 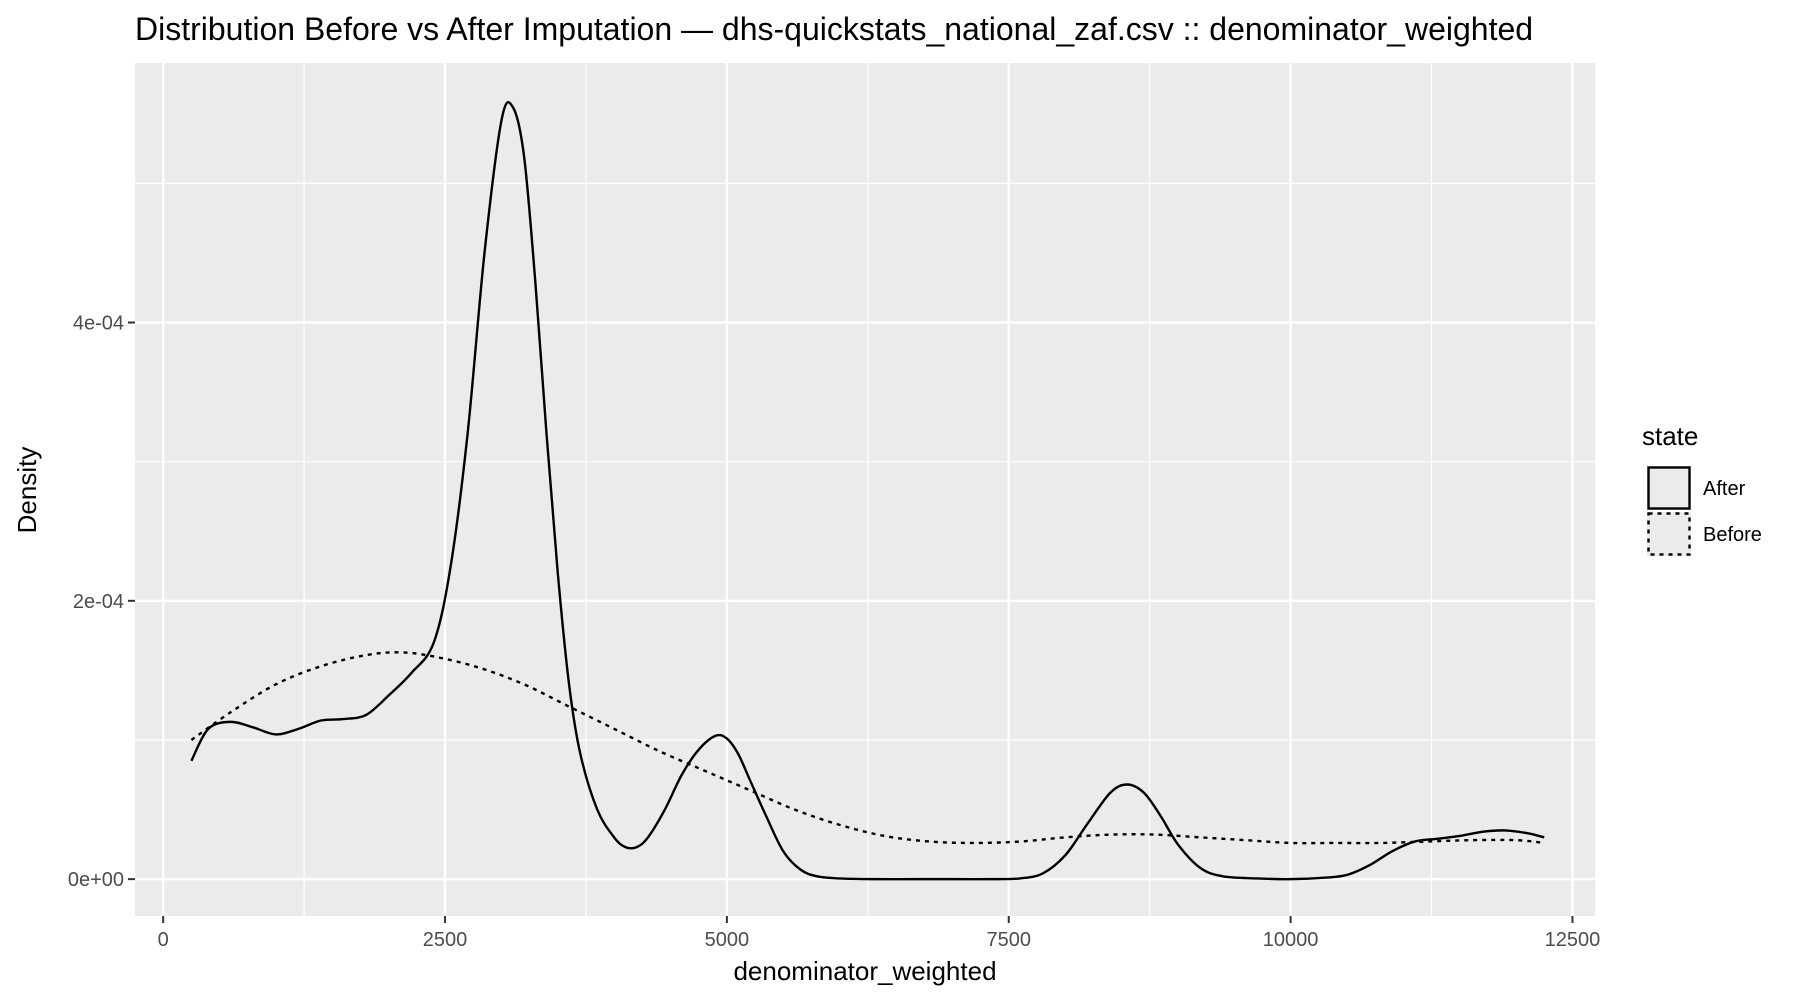 What do you see at coordinates (96, 880) in the screenshot?
I see `y-tick-label: 0e+00` at bounding box center [96, 880].